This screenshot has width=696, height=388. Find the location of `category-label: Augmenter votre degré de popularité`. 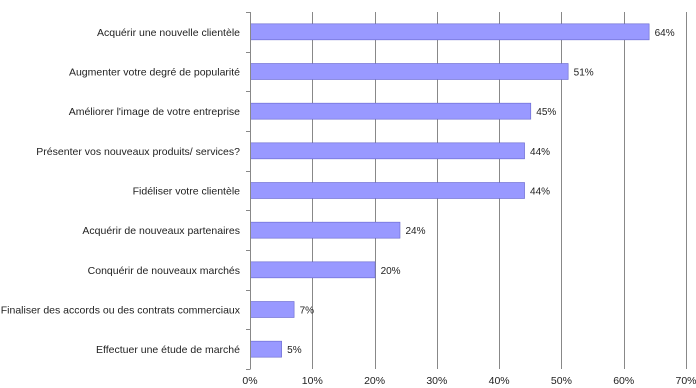

category-label: Augmenter votre degré de popularité is located at coordinates (154, 73).